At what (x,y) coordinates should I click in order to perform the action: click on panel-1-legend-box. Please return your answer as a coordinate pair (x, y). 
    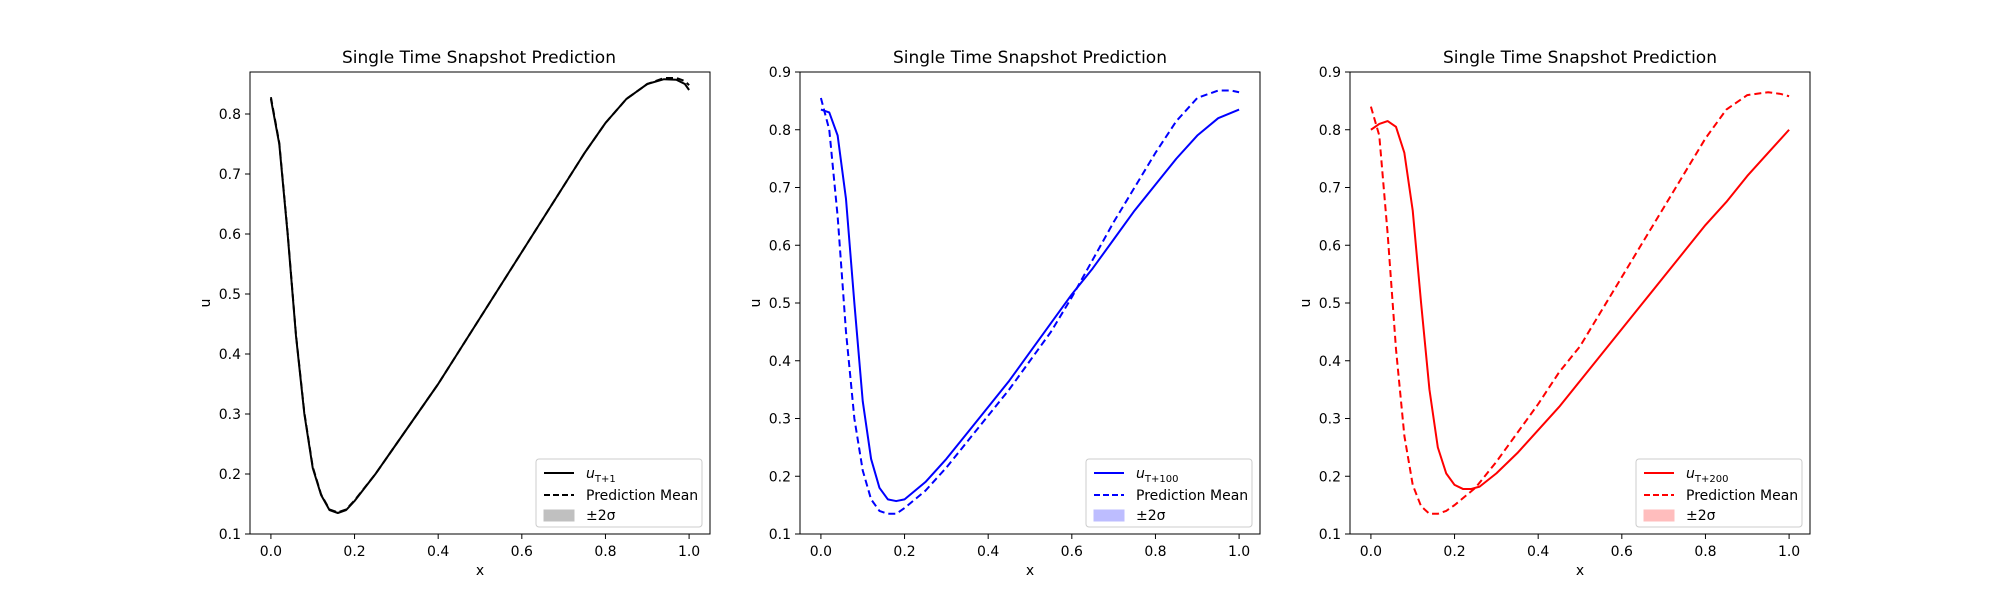
    Looking at the image, I should click on (619, 493).